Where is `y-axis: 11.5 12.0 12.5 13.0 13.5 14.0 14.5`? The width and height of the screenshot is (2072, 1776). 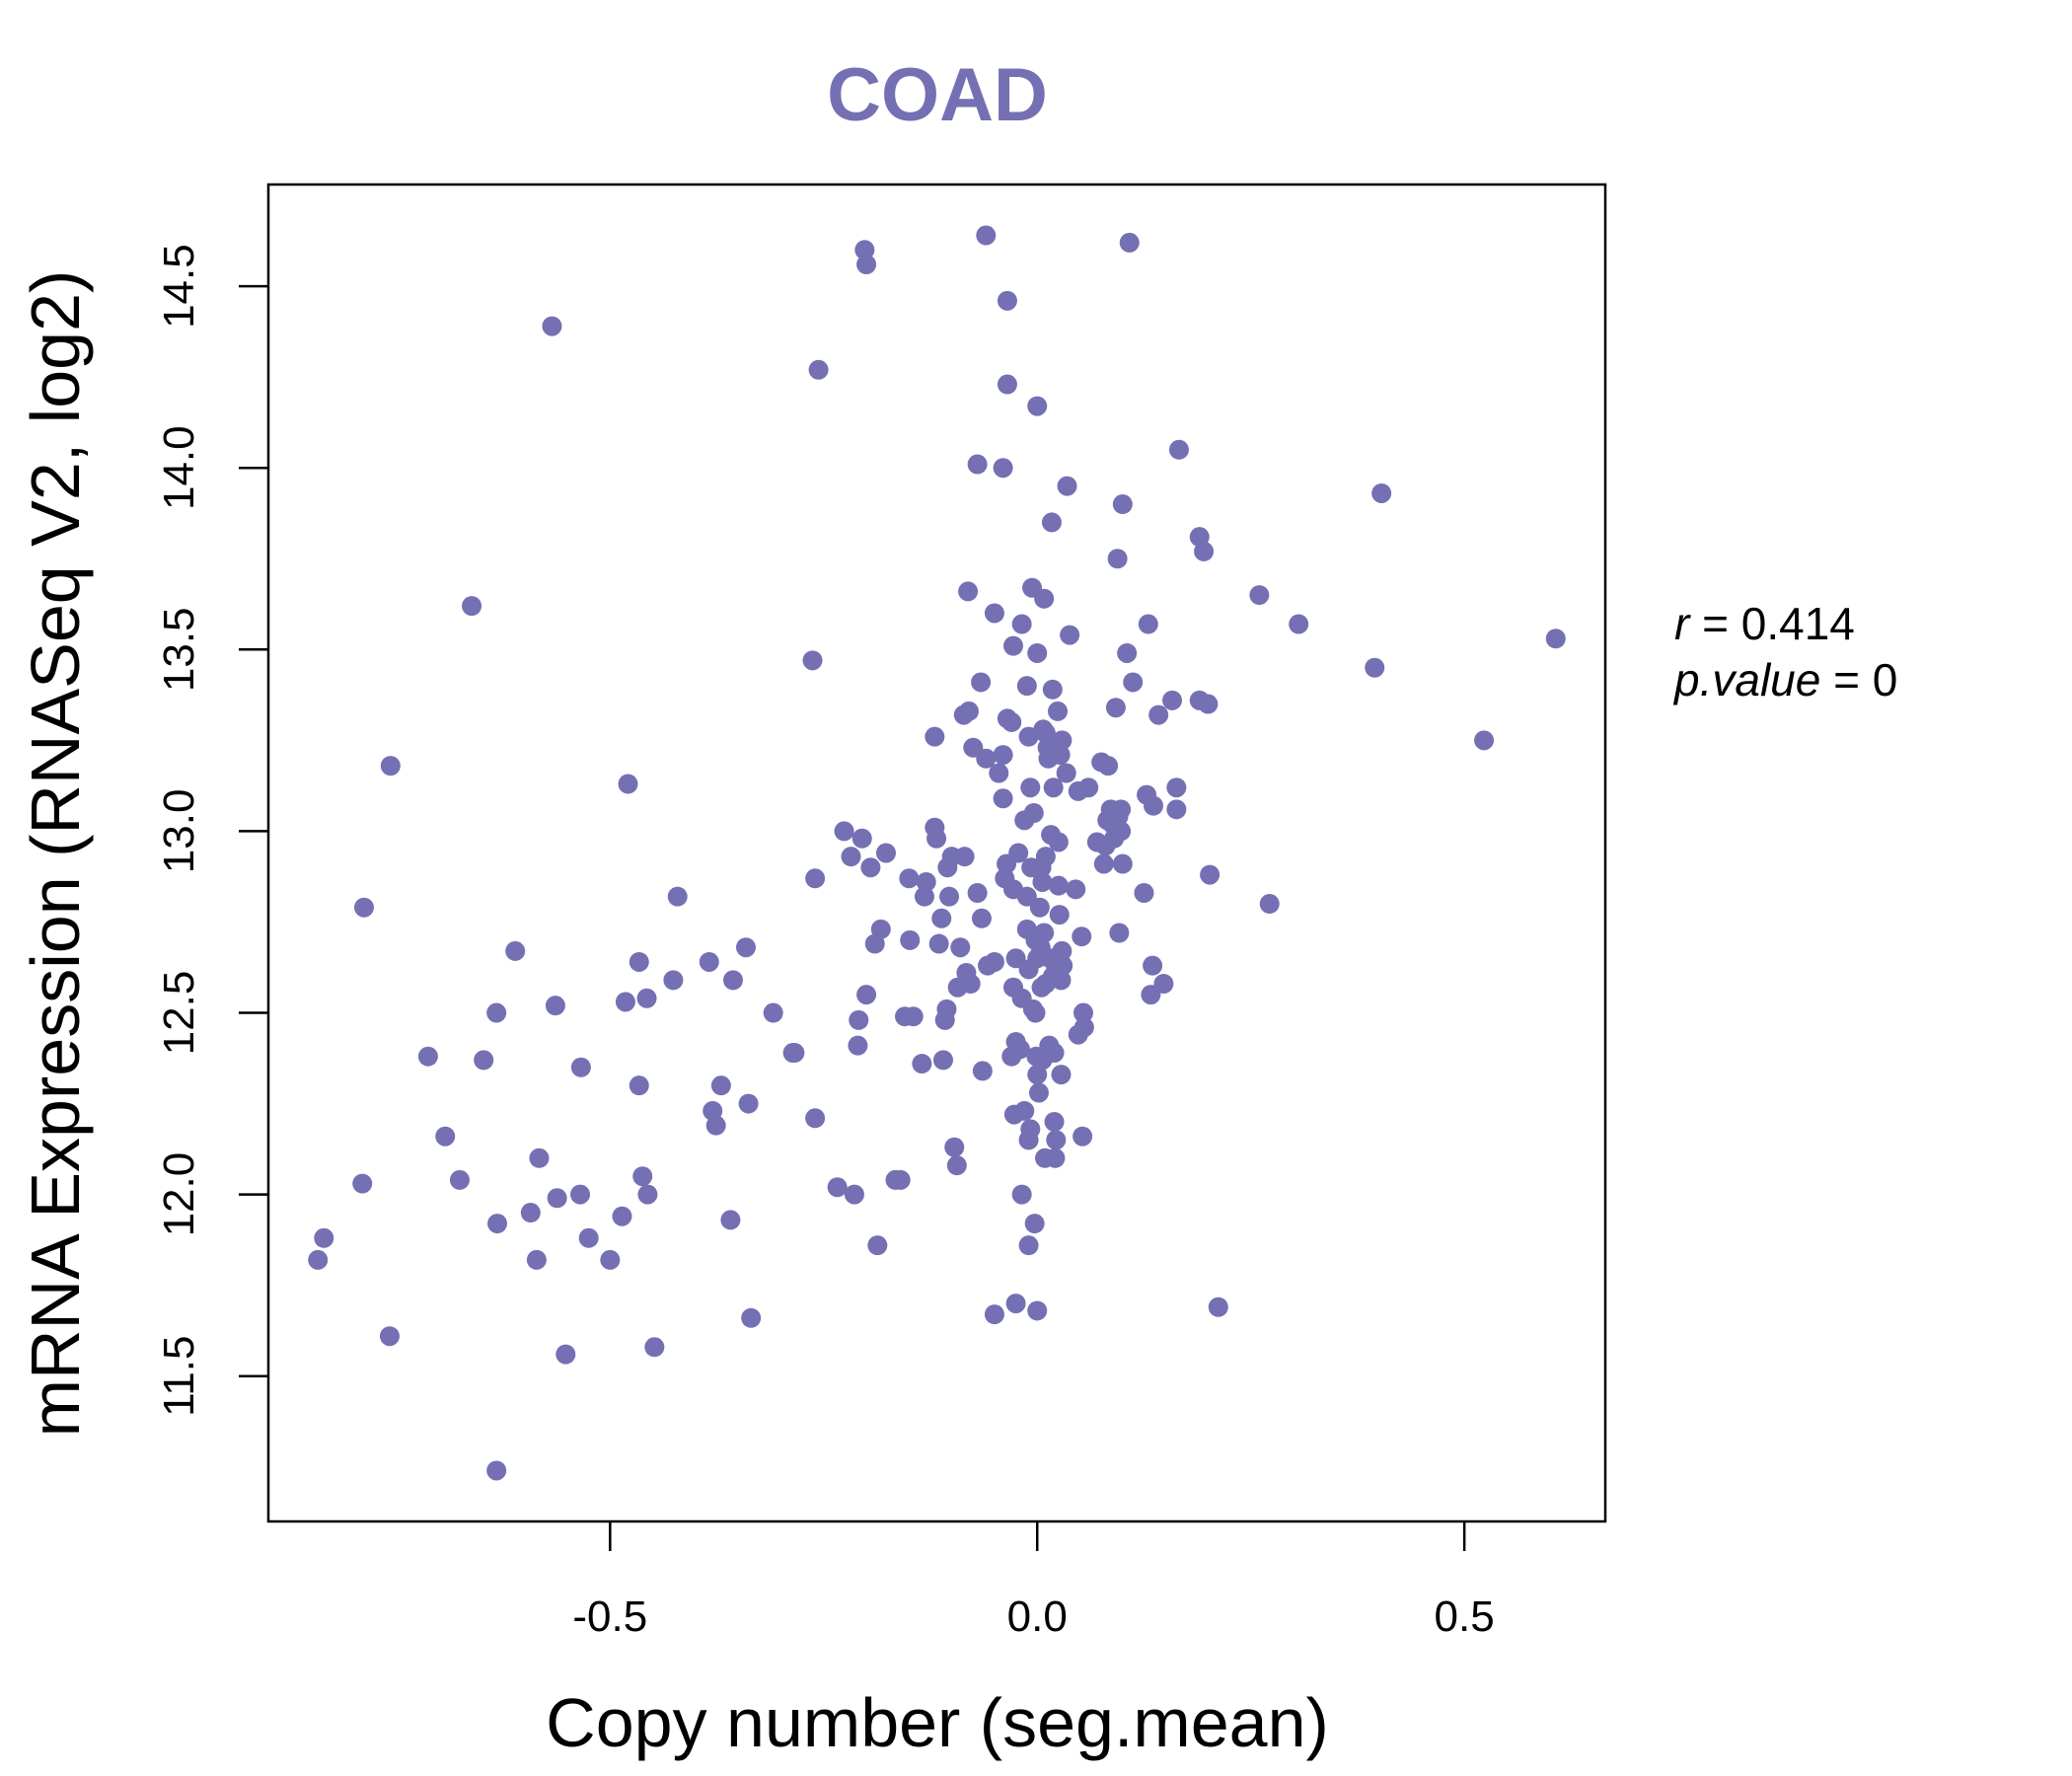
y-axis: 11.5 12.0 12.5 13.0 13.5 14.0 14.5 is located at coordinates (212, 831).